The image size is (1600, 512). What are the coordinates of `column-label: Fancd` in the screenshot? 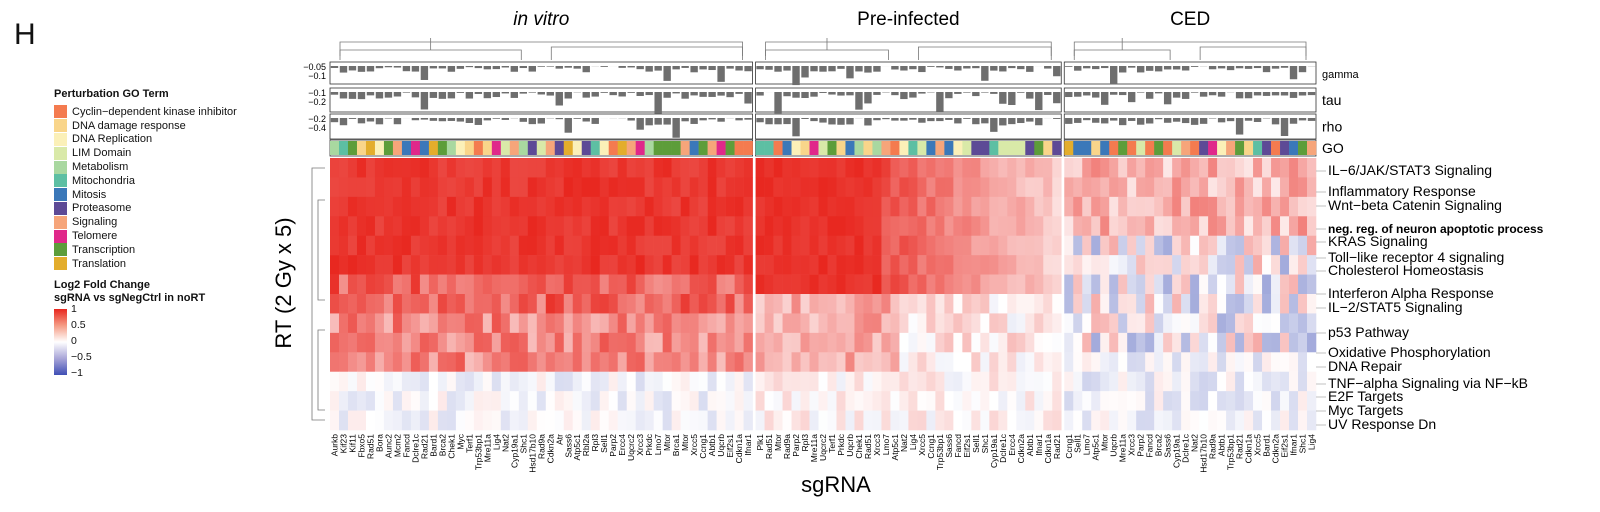 It's located at (406, 446).